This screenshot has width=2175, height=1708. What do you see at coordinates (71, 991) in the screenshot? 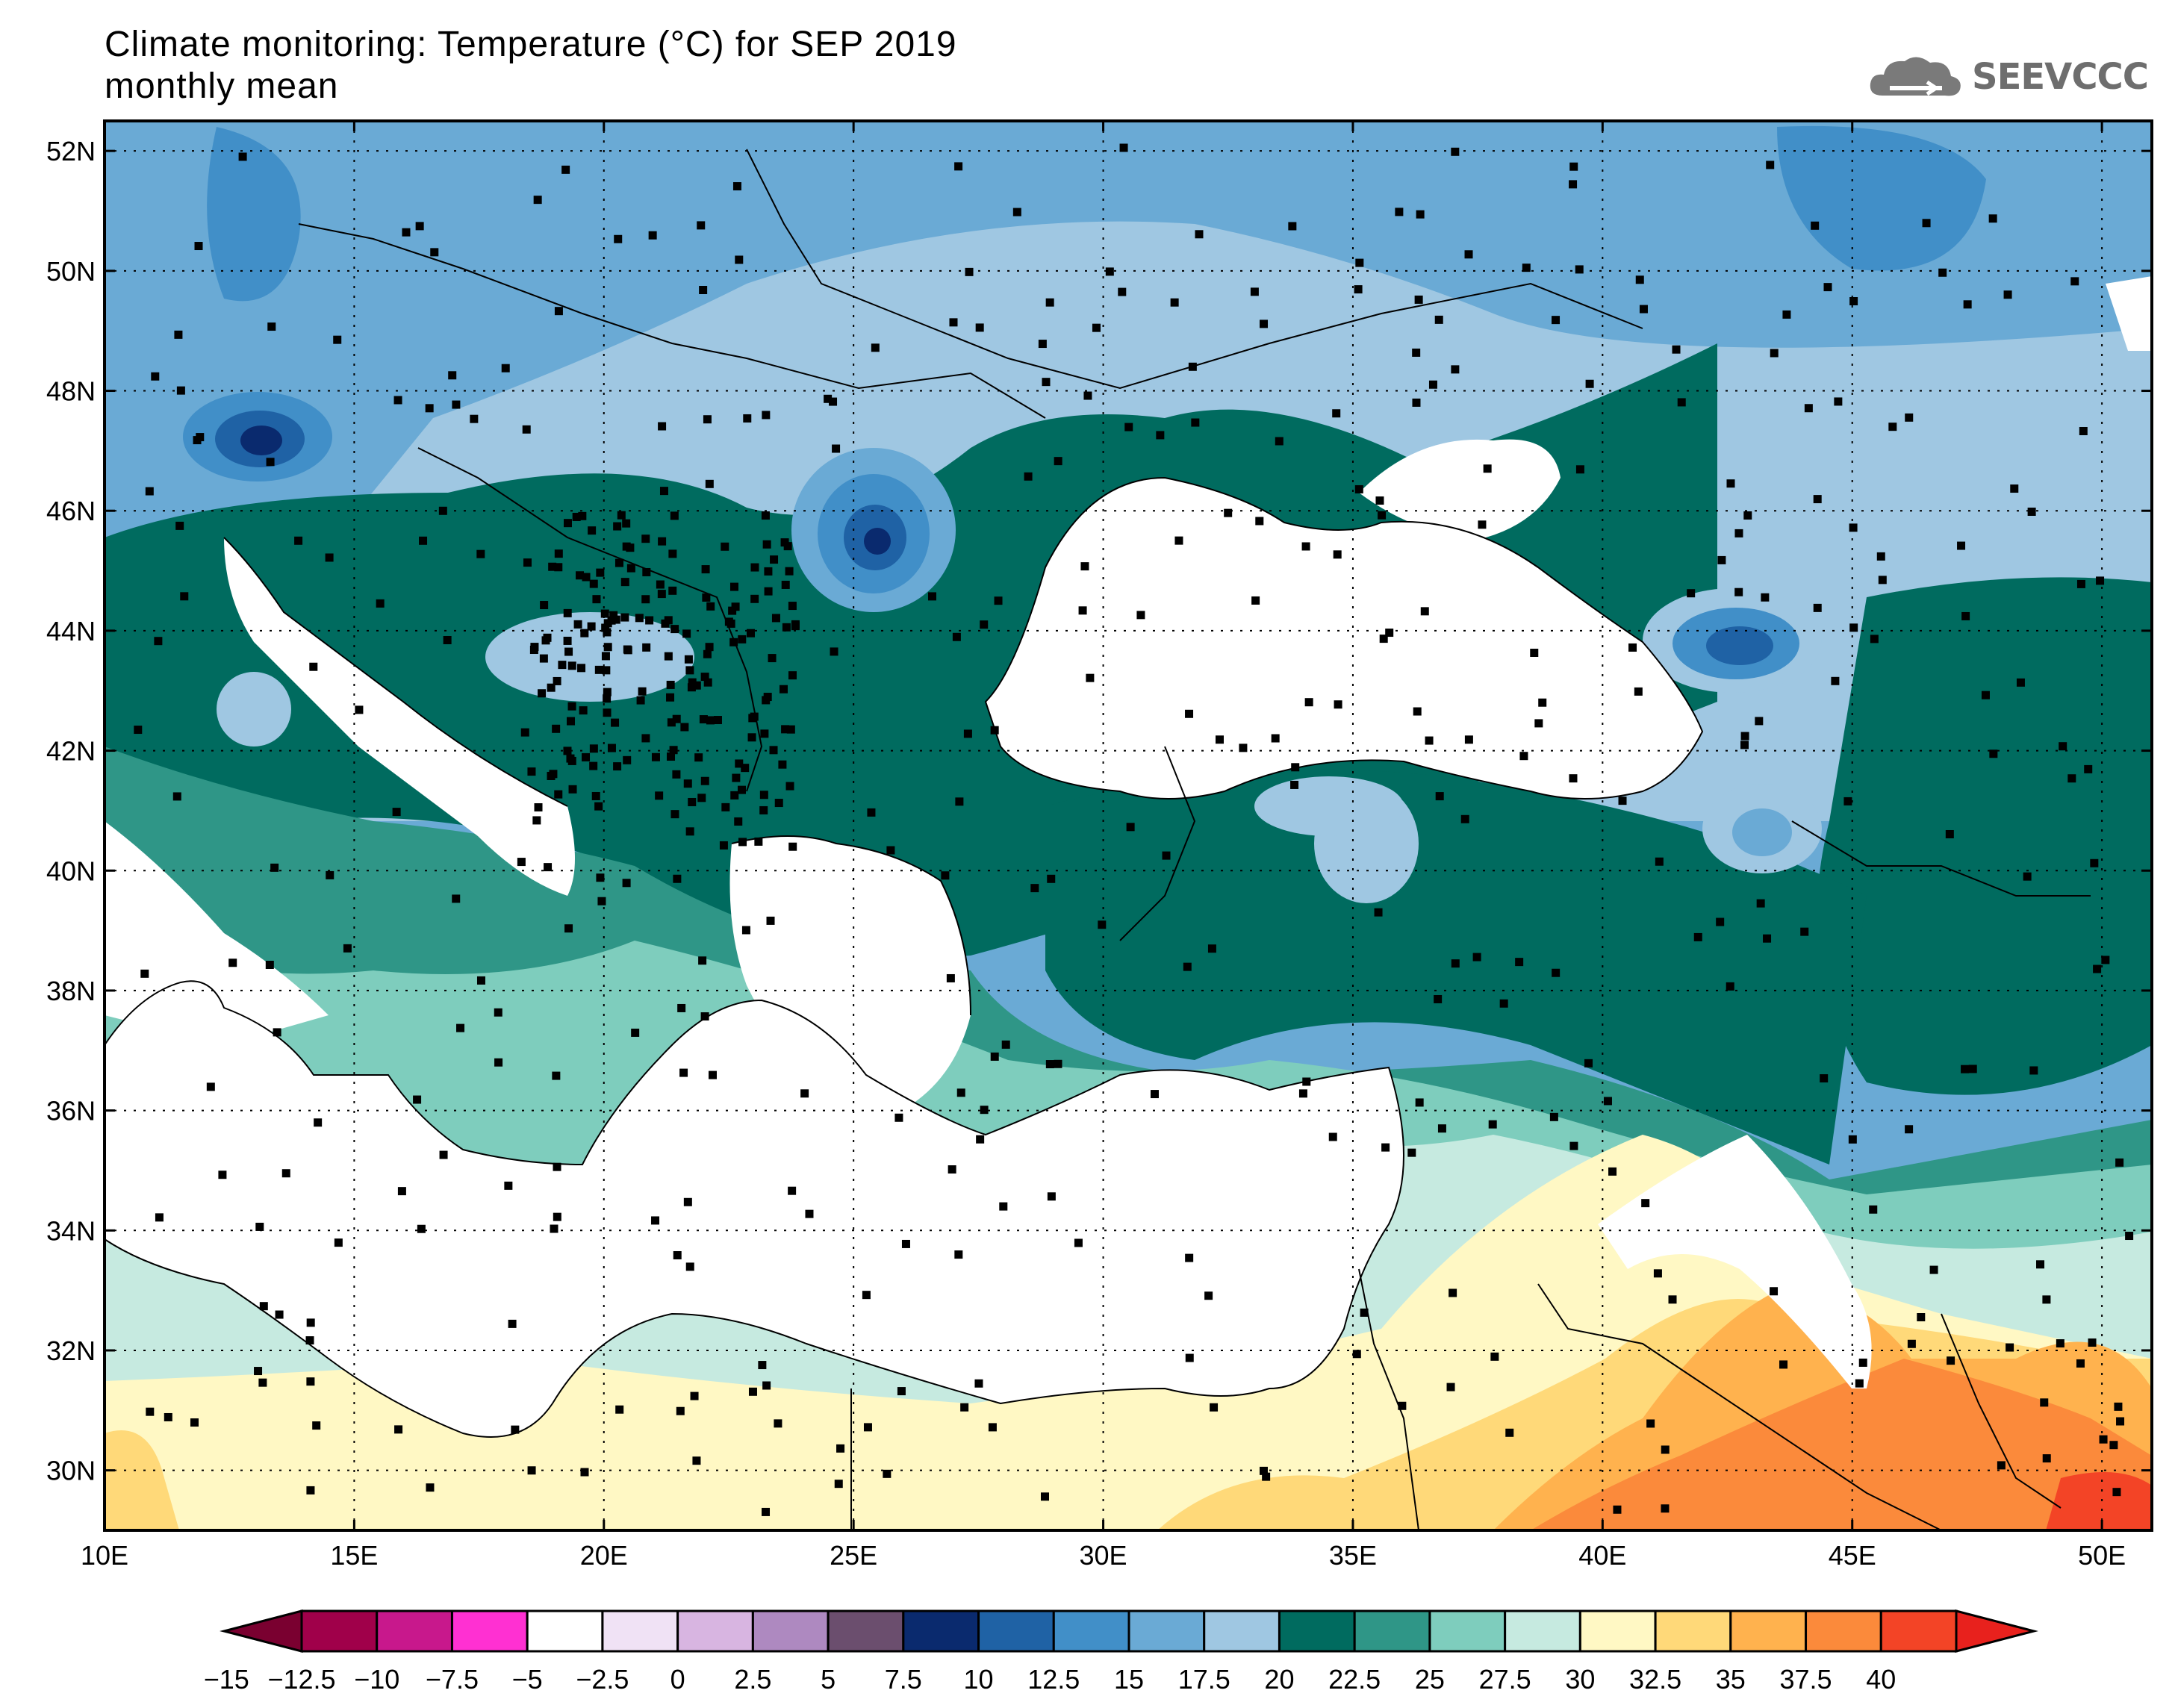
I see `y-tick-label: 38N` at bounding box center [71, 991].